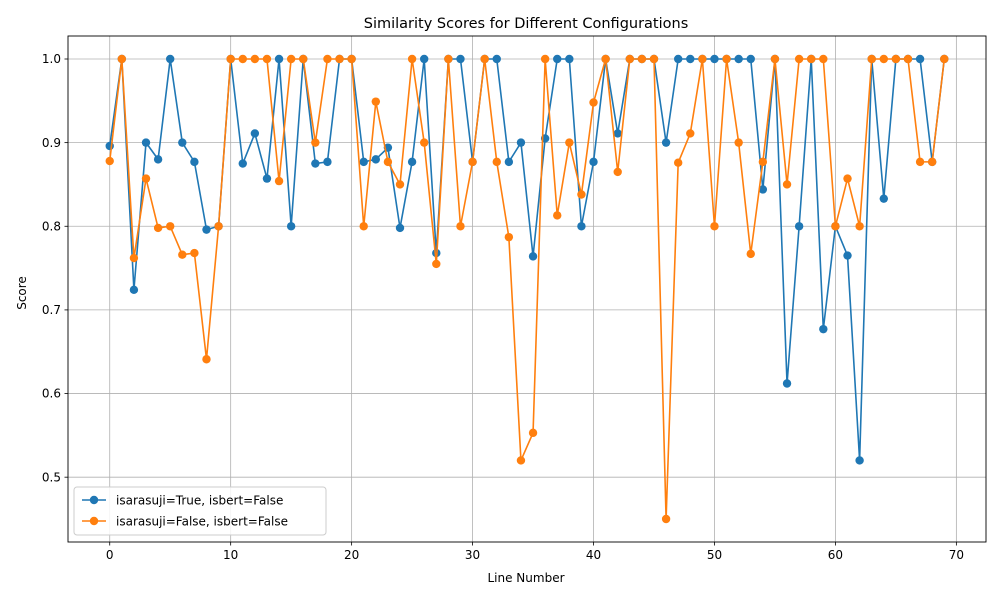 Image resolution: width=1000 pixels, height=600 pixels. What do you see at coordinates (51, 226) in the screenshot?
I see `y-tick-label: 0.8` at bounding box center [51, 226].